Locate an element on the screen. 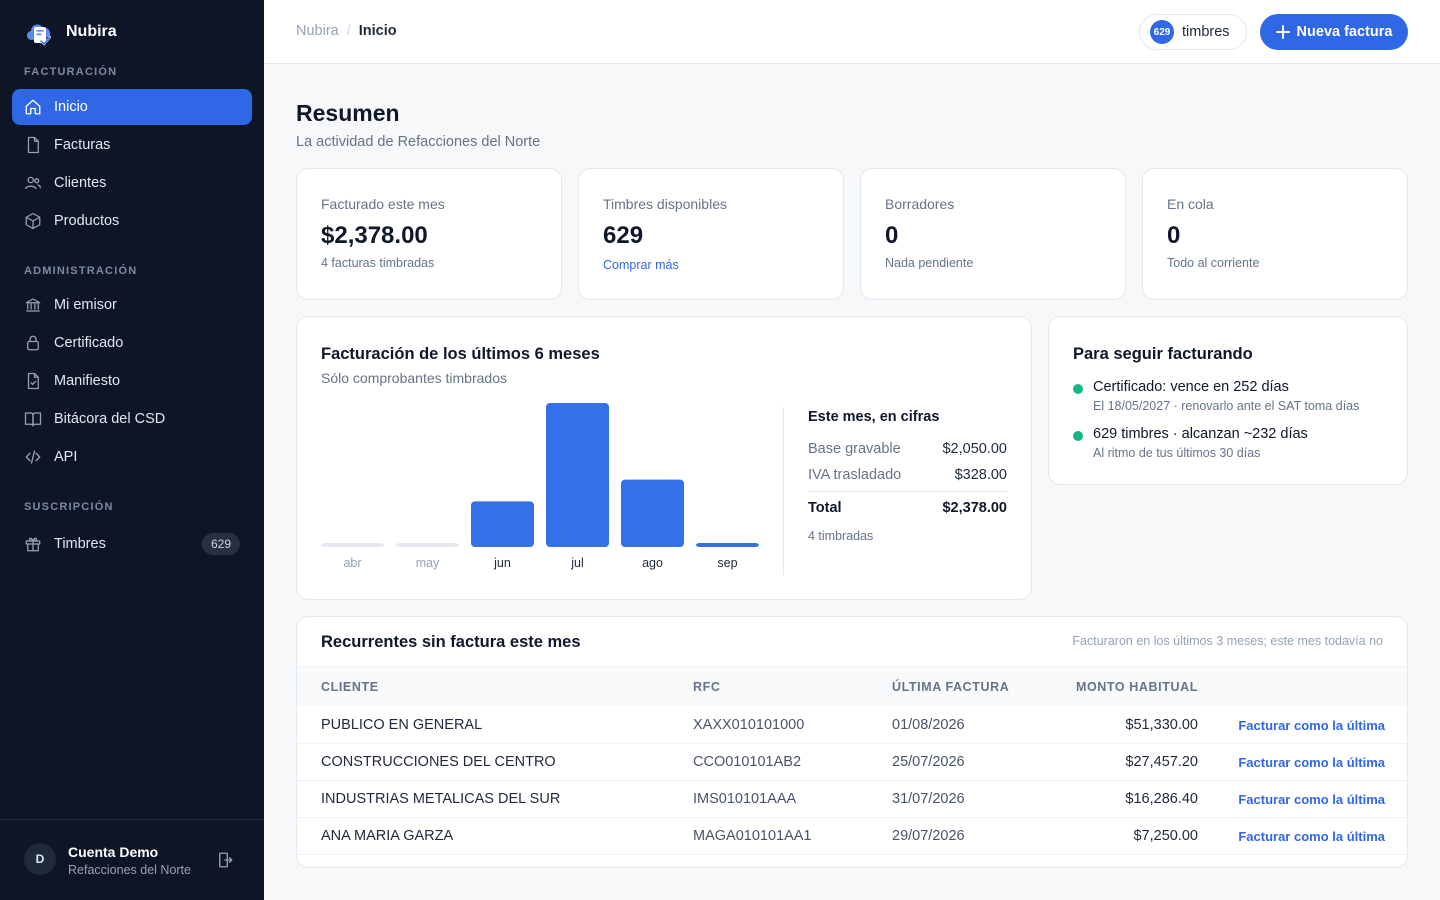 The height and width of the screenshot is (900, 1440). cell-amount: $7,250.00 is located at coordinates (1165, 836).